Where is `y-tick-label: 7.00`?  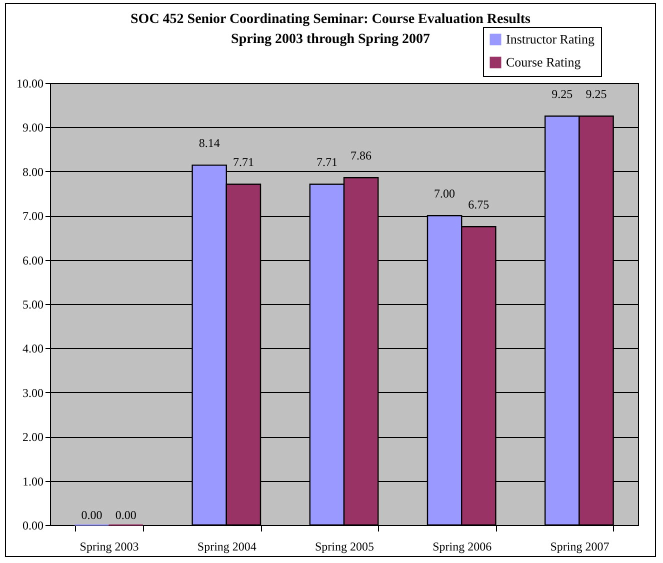
y-tick-label: 7.00 is located at coordinates (33, 216).